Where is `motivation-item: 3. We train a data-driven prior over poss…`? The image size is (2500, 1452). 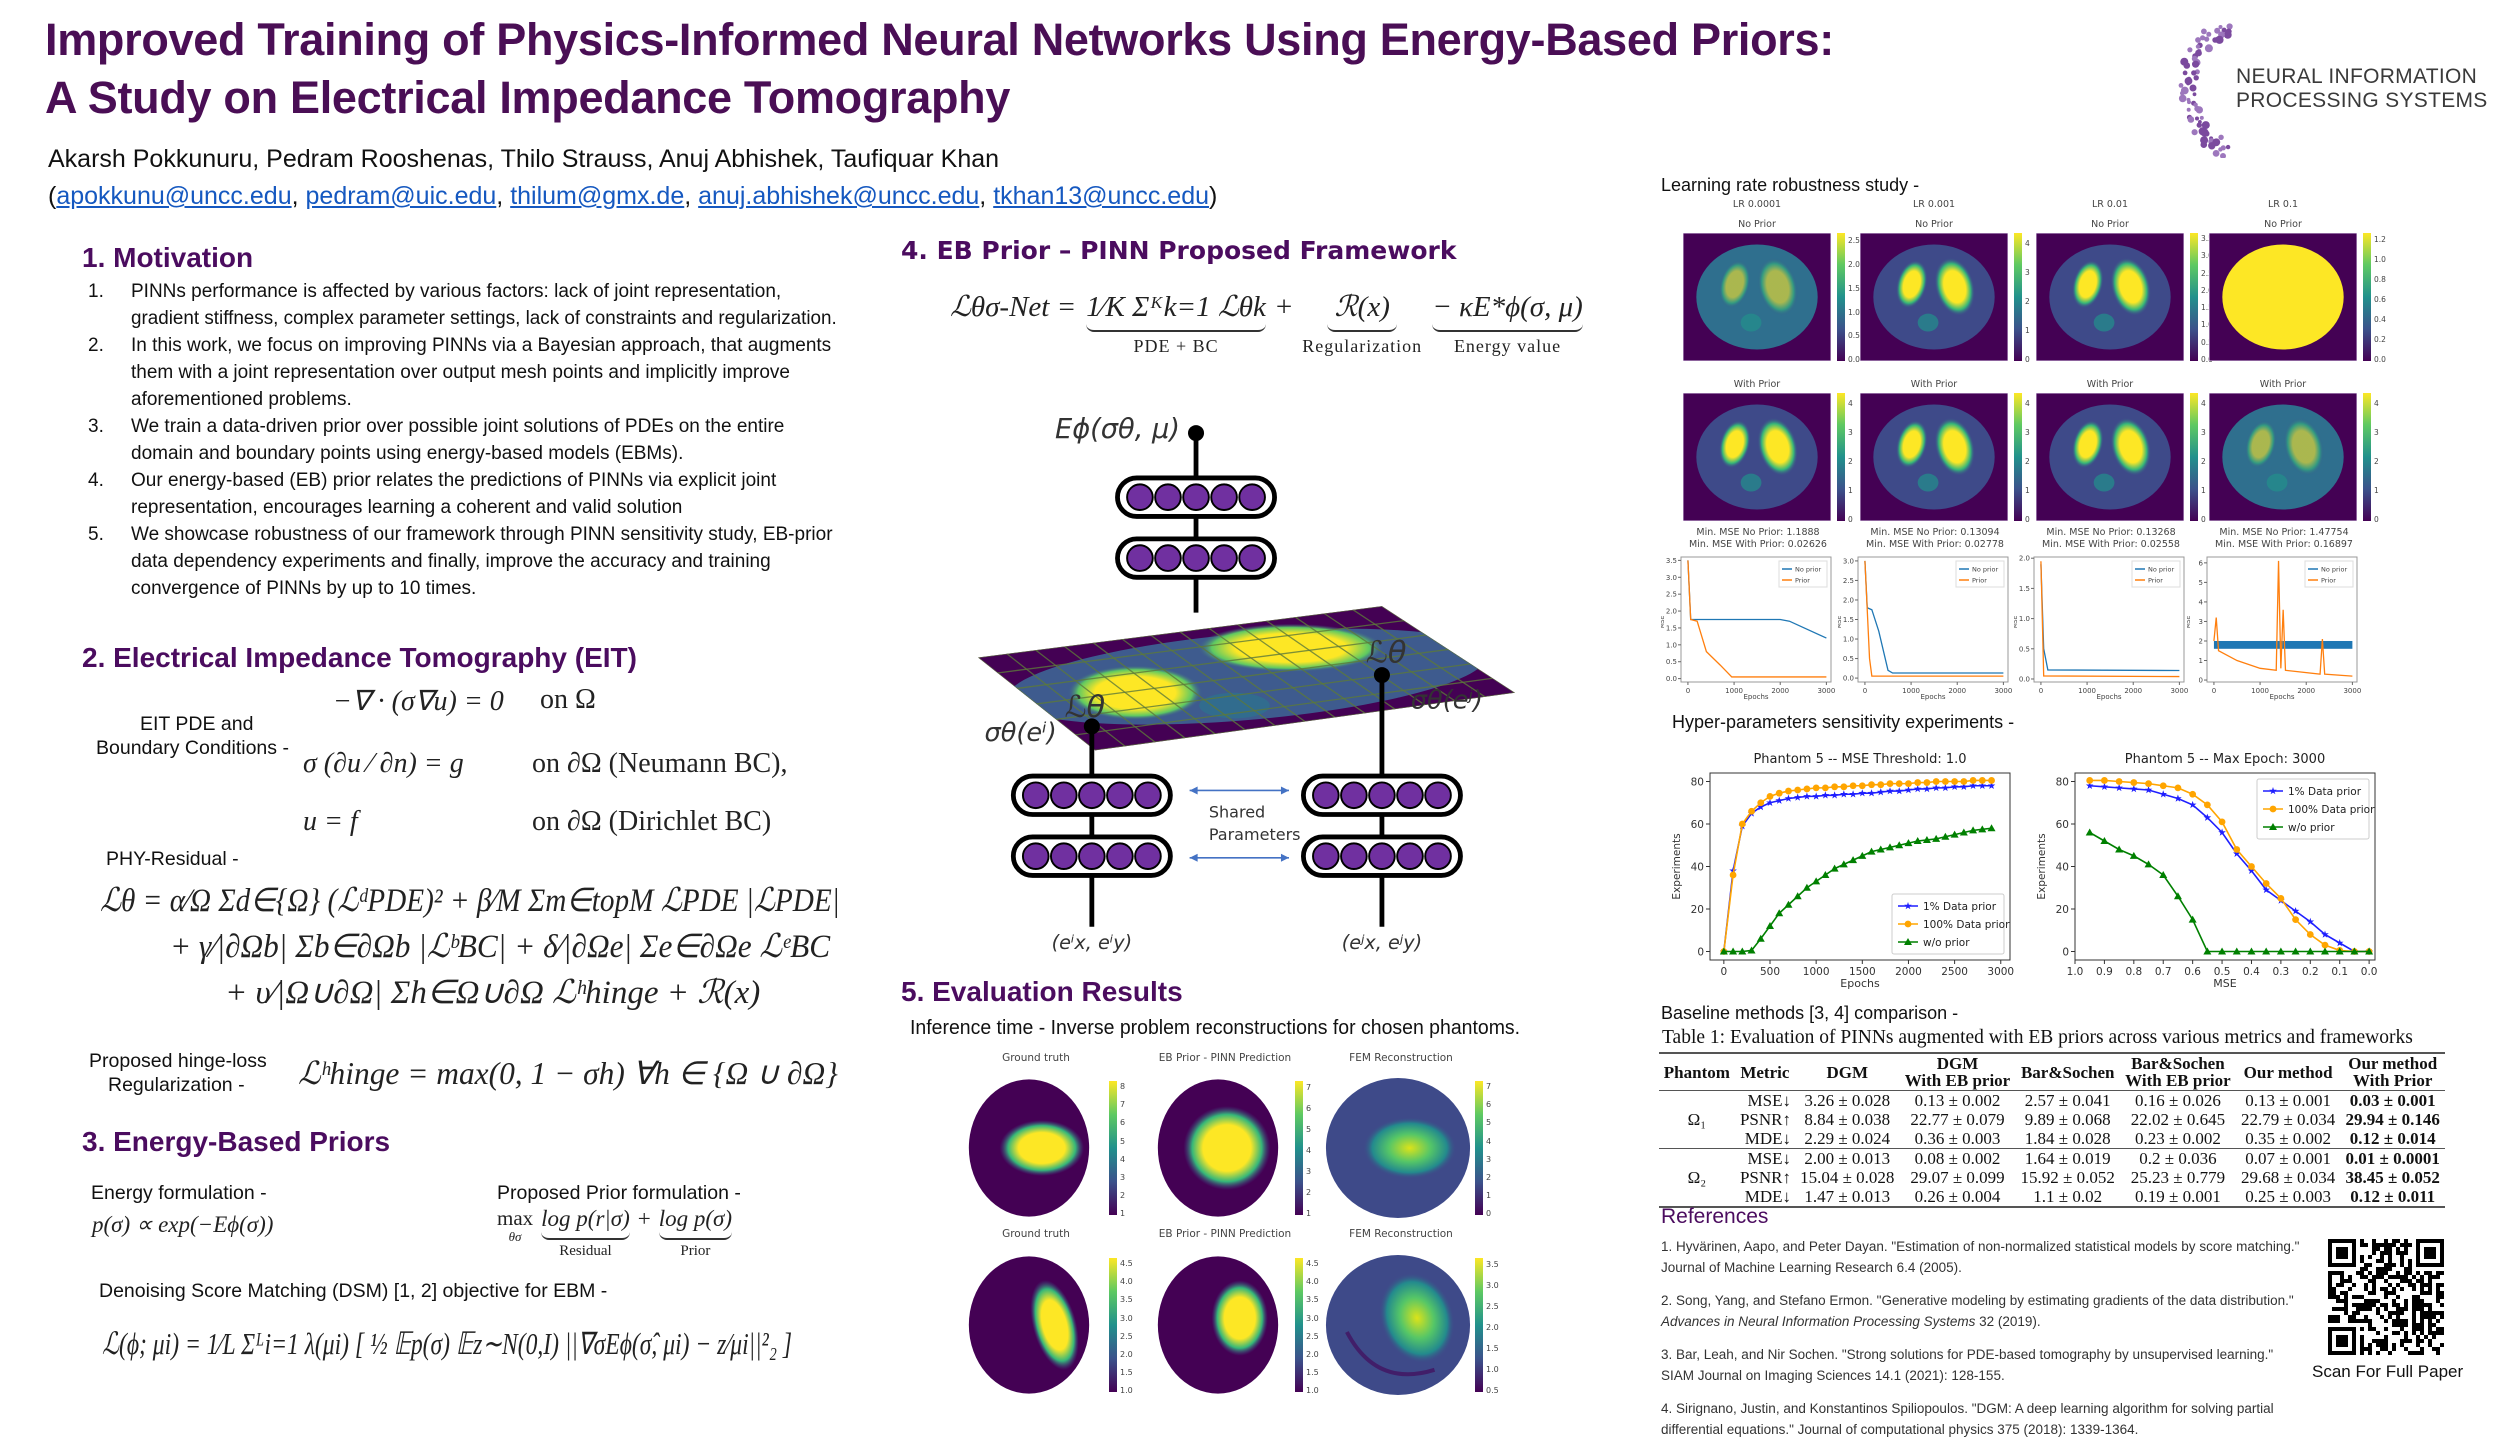 motivation-item: 3. We train a data-driven prior over poss… is located at coordinates (465, 440).